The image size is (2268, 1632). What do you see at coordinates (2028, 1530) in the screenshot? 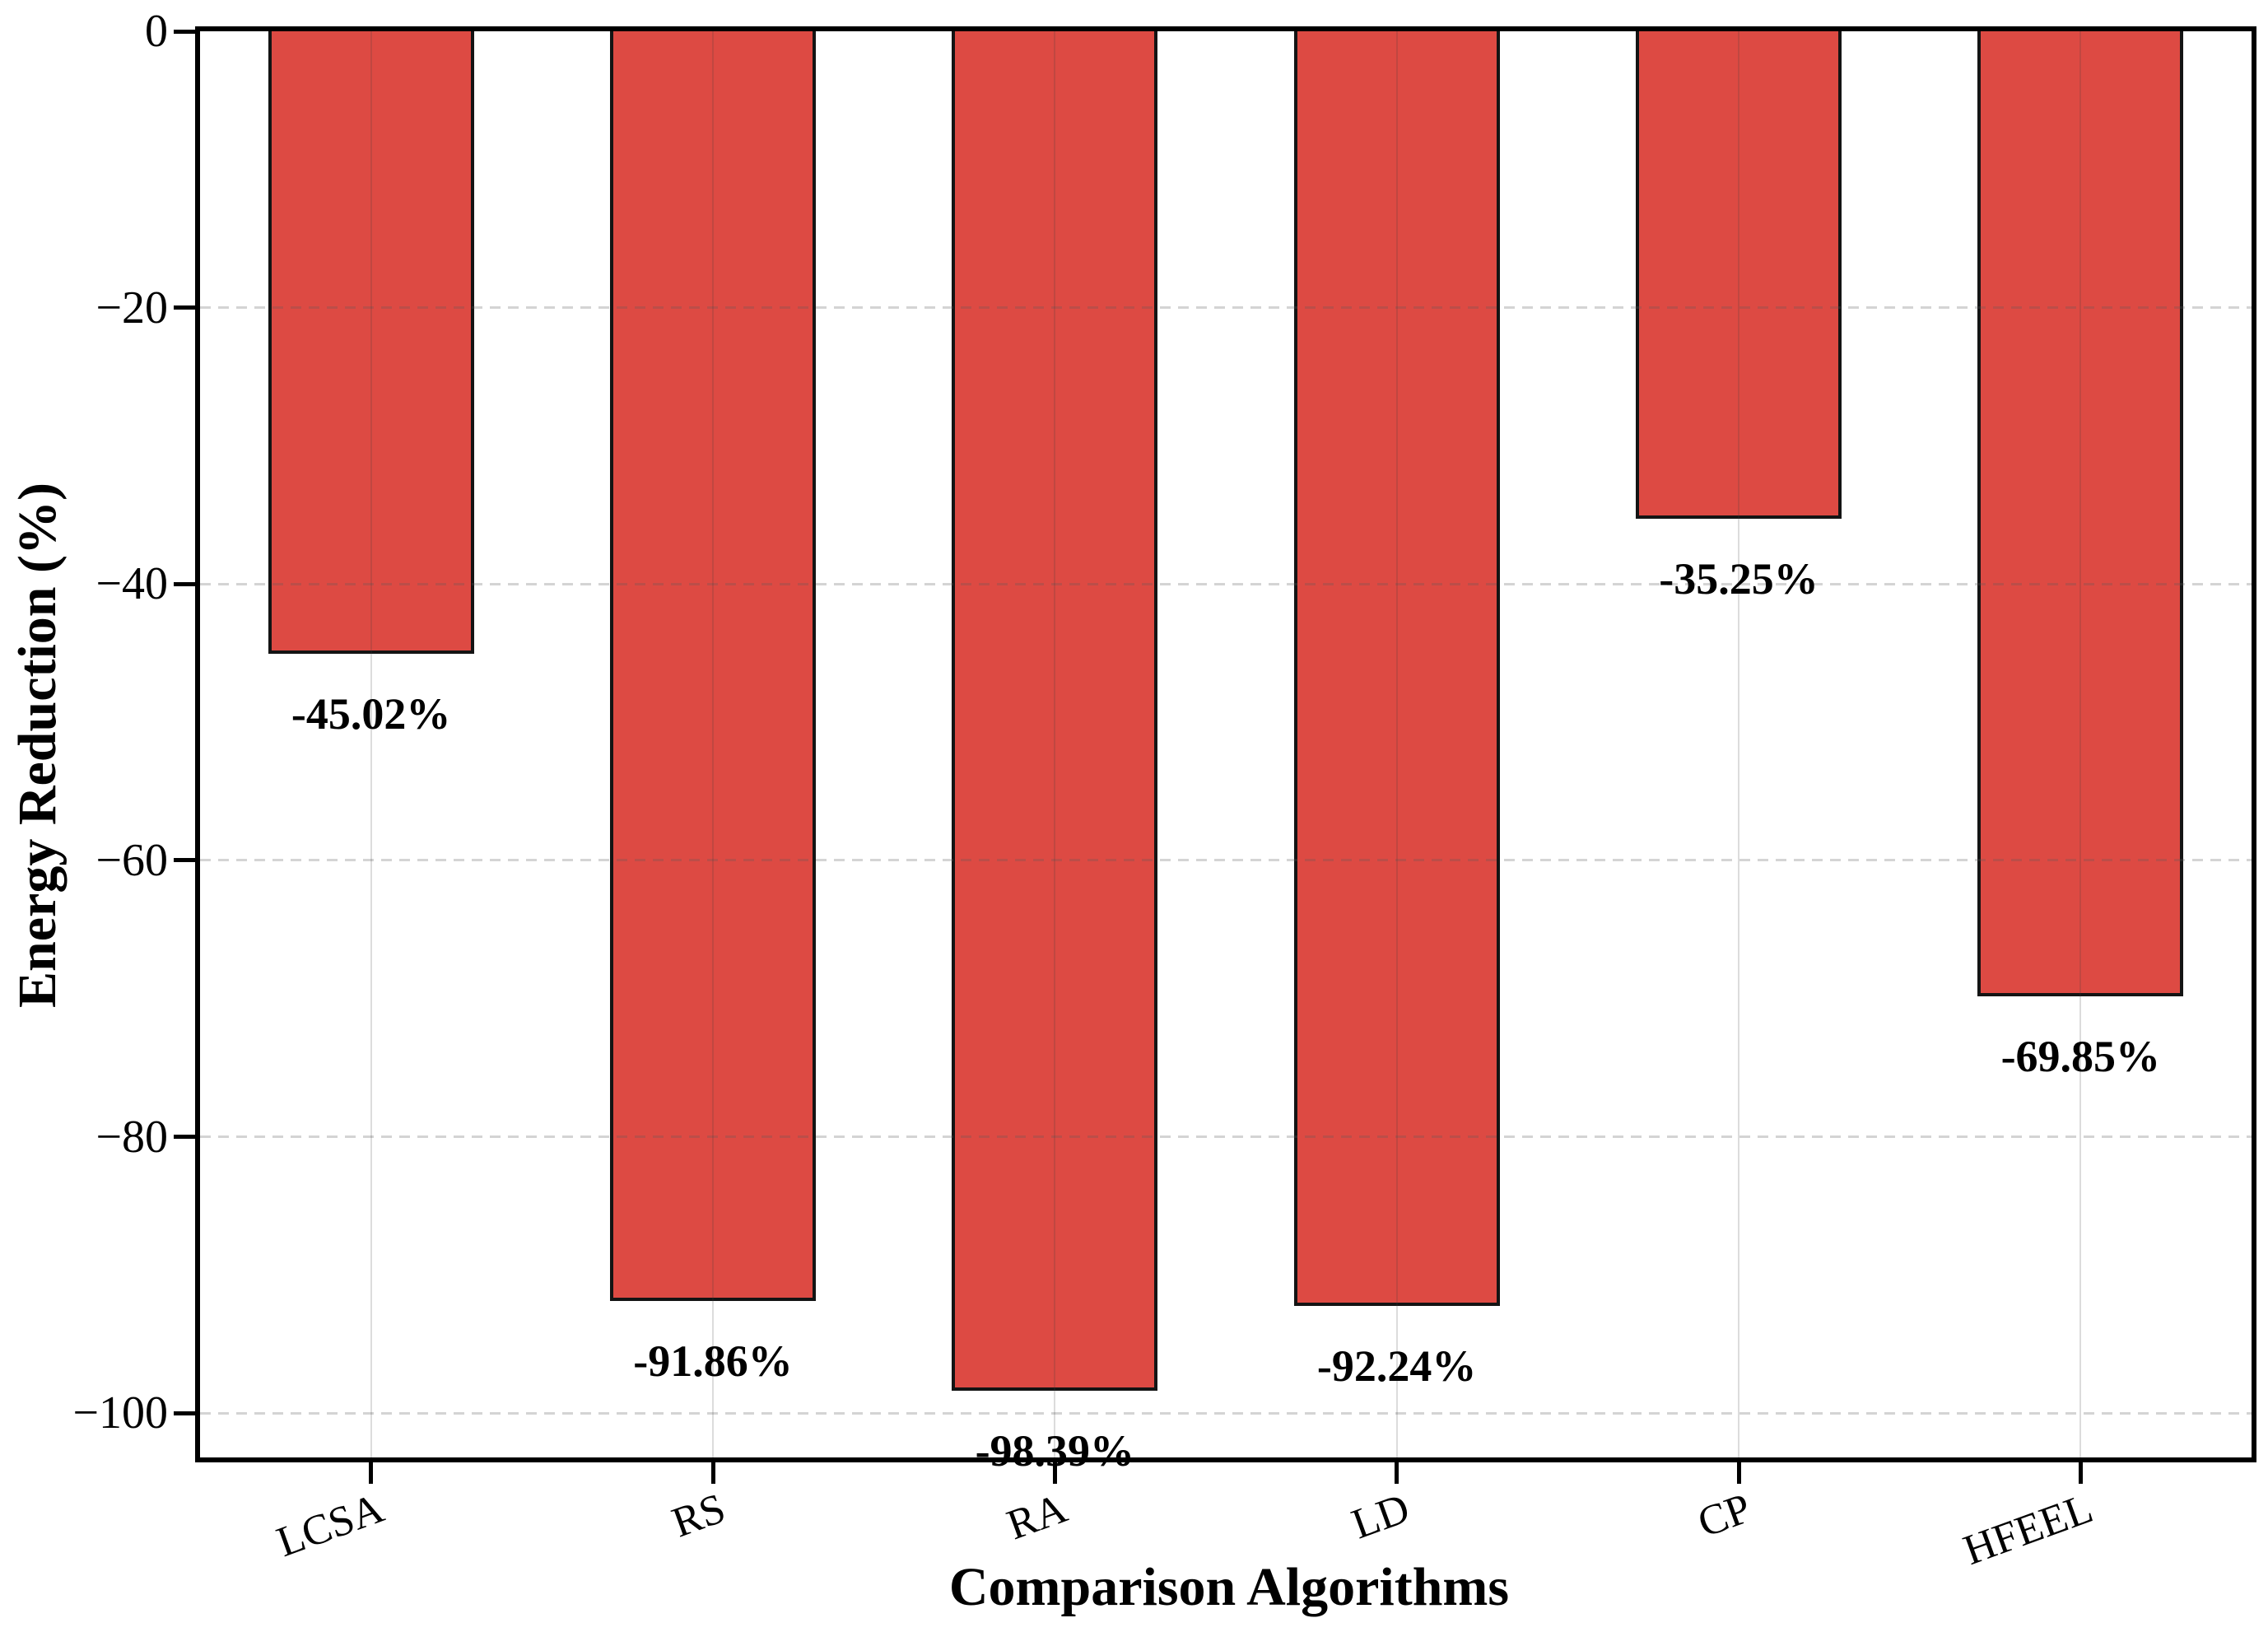
I see `x-tick-label: HFEEL` at bounding box center [2028, 1530].